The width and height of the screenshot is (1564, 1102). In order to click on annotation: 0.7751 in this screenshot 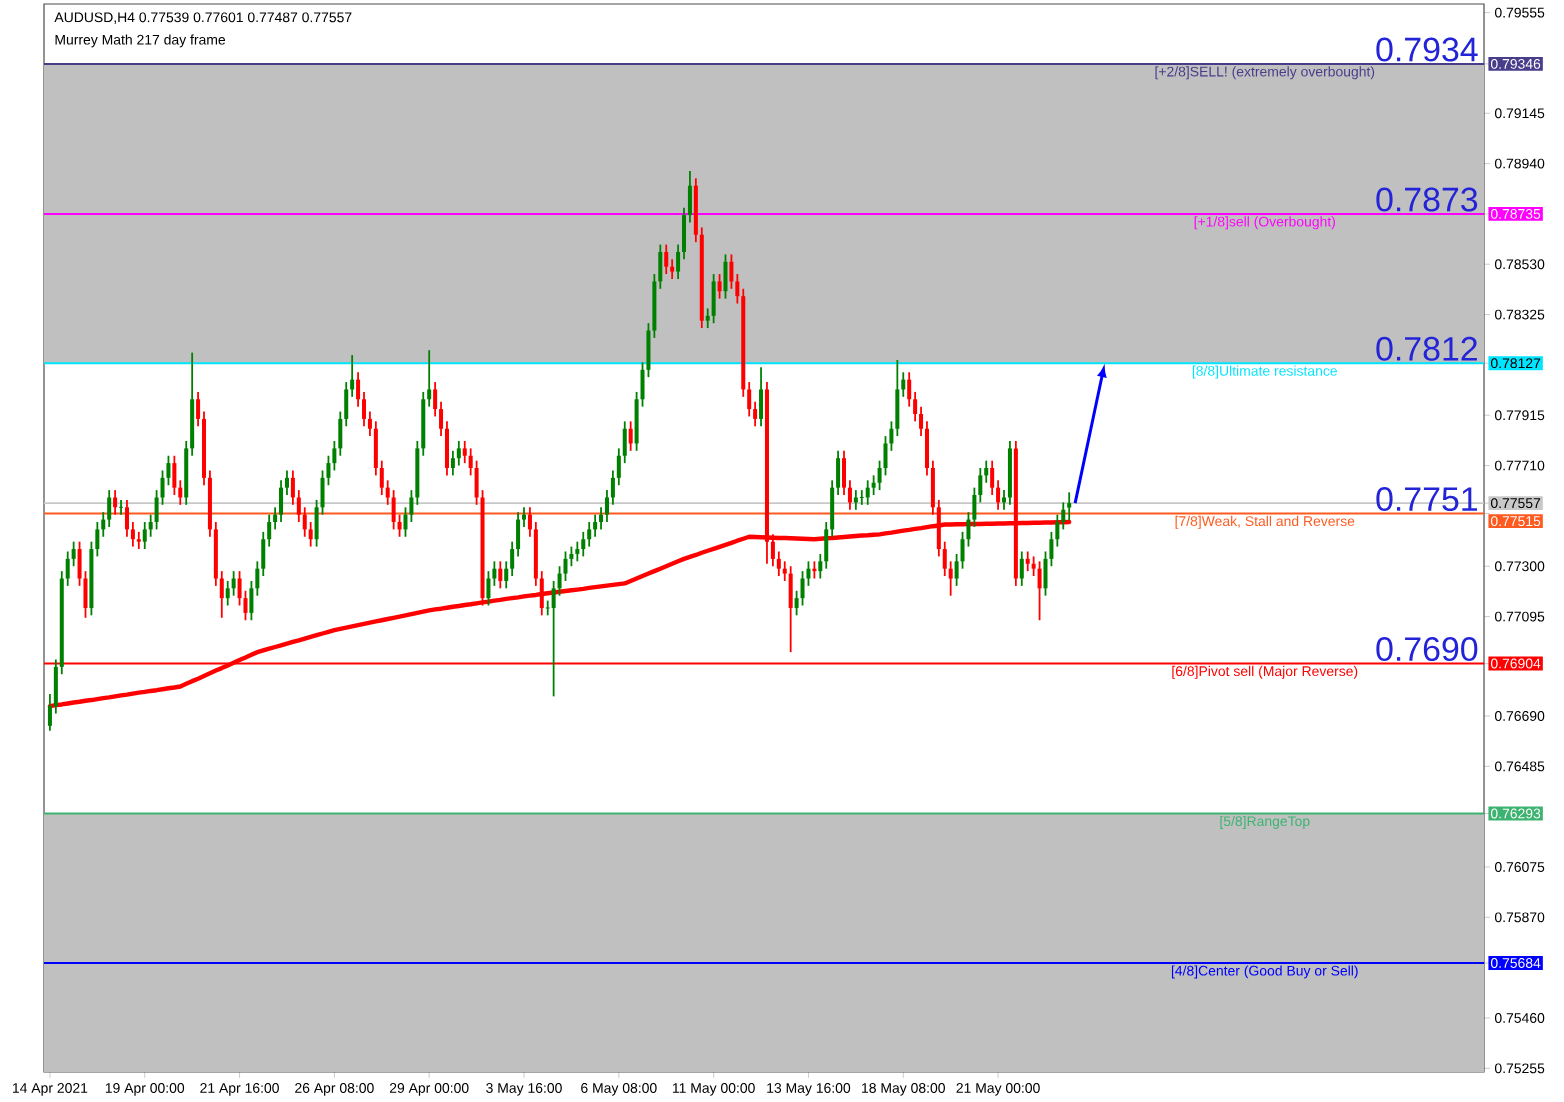, I will do `click(1426, 499)`.